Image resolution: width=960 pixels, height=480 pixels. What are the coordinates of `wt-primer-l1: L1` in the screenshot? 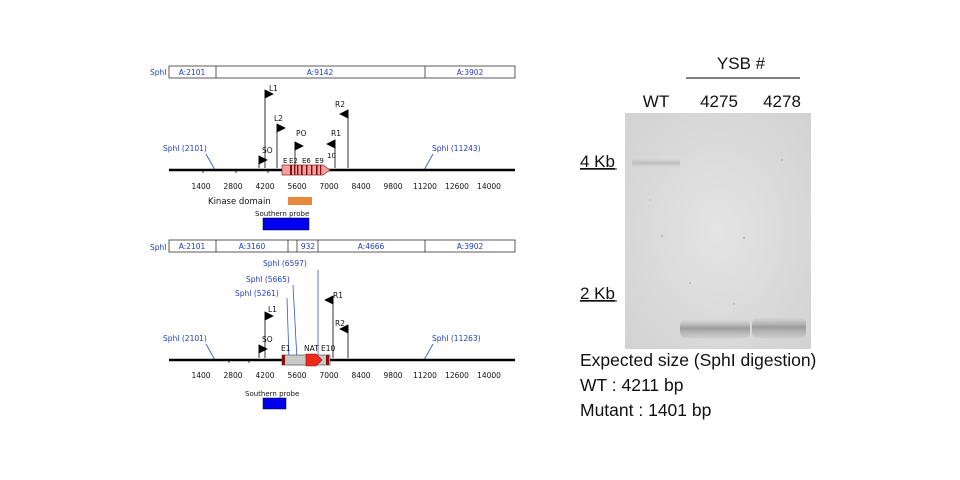 It's located at (273, 88).